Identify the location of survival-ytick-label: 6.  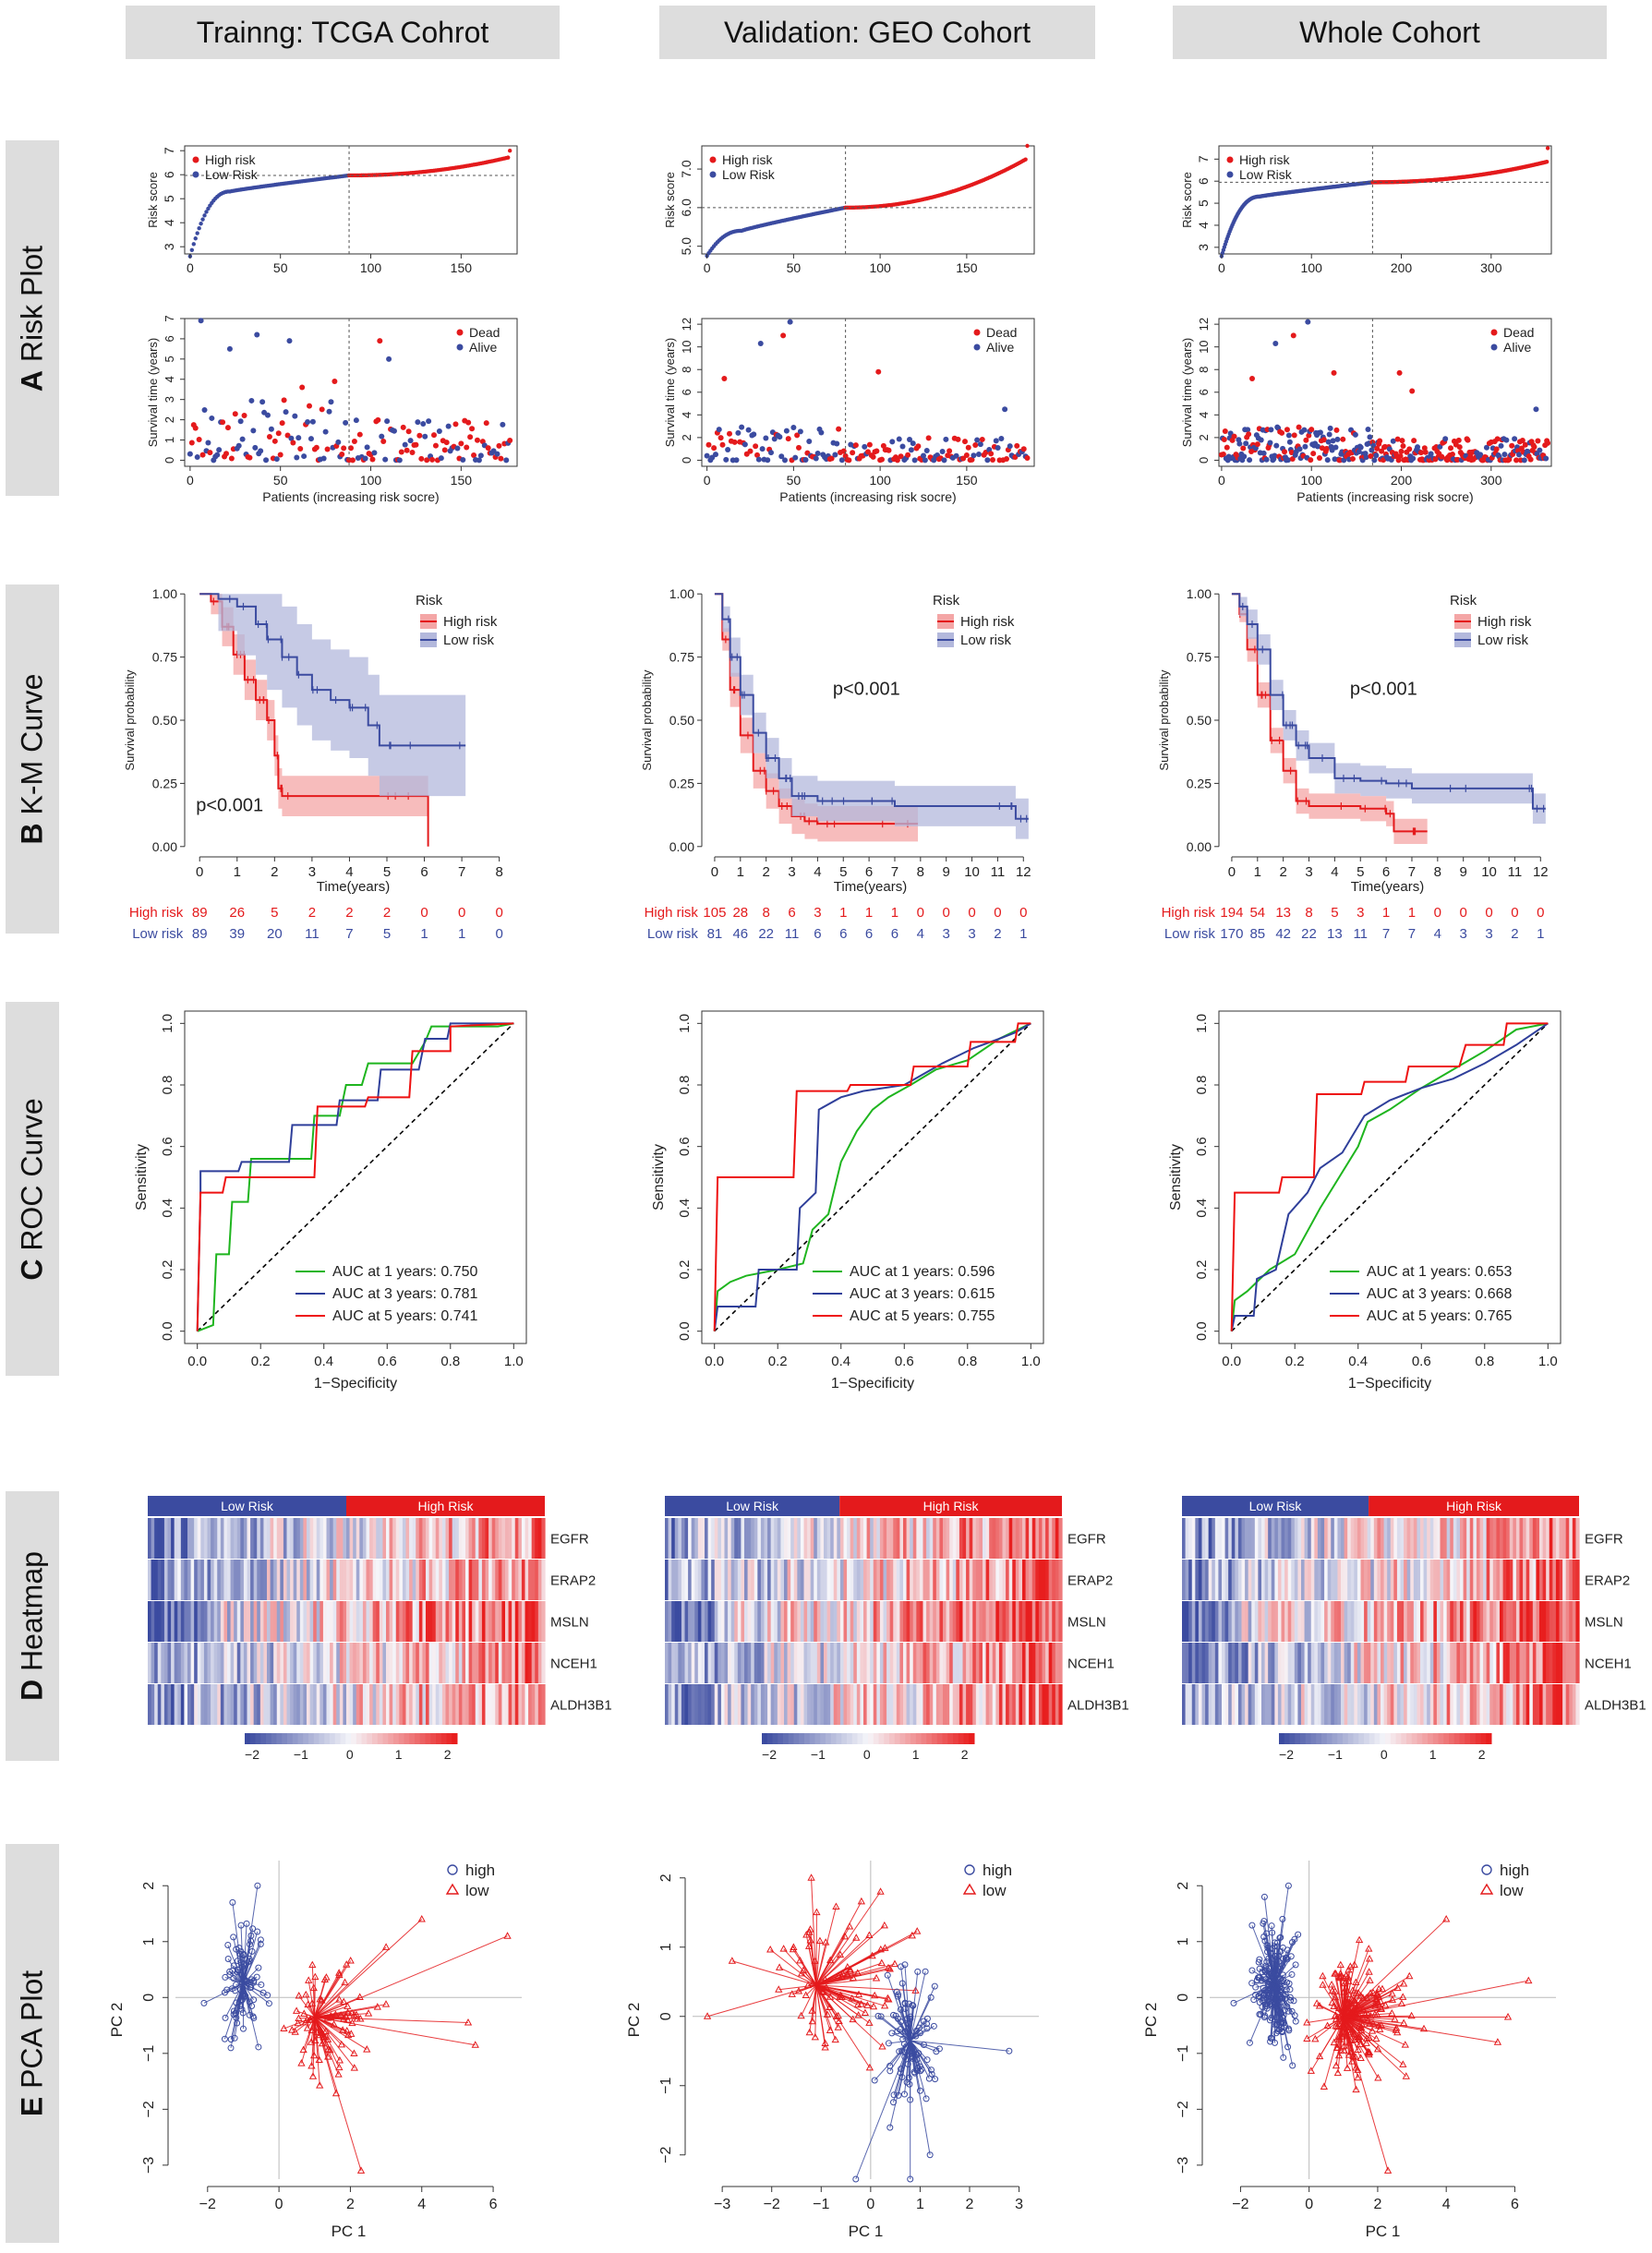
(169, 338).